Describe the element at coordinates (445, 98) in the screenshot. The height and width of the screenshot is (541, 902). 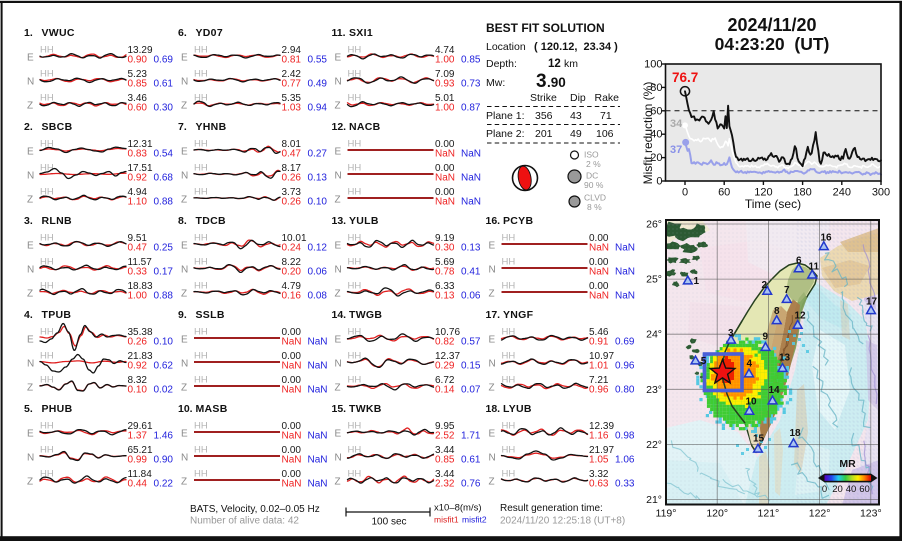
I see `svg-text: 5.01` at that location.